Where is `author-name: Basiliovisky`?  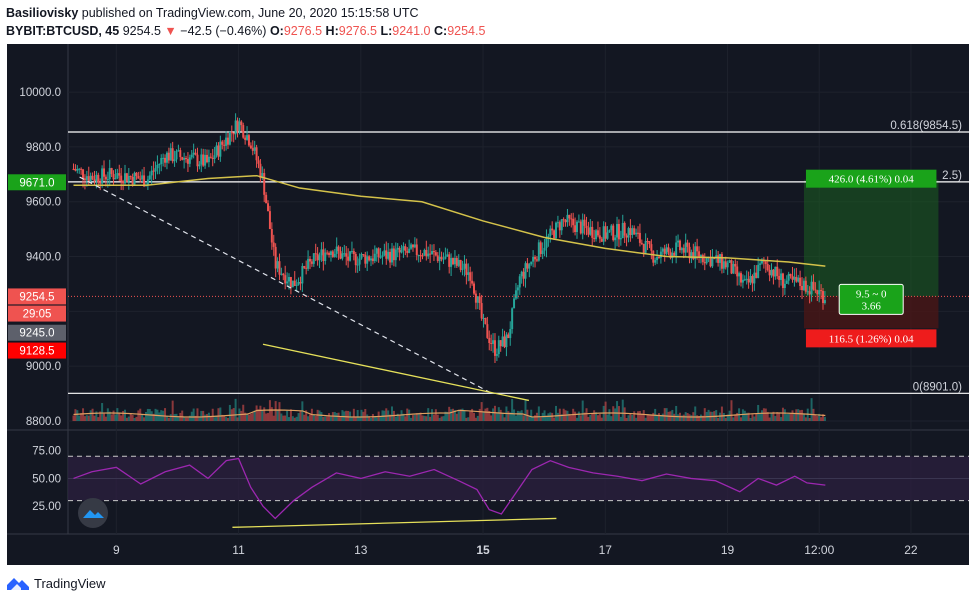
author-name: Basiliovisky is located at coordinates (42, 13).